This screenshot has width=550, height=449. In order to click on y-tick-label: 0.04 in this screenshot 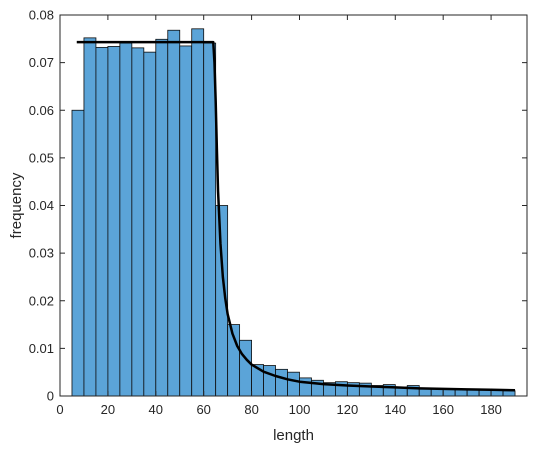, I will do `click(41, 205)`.